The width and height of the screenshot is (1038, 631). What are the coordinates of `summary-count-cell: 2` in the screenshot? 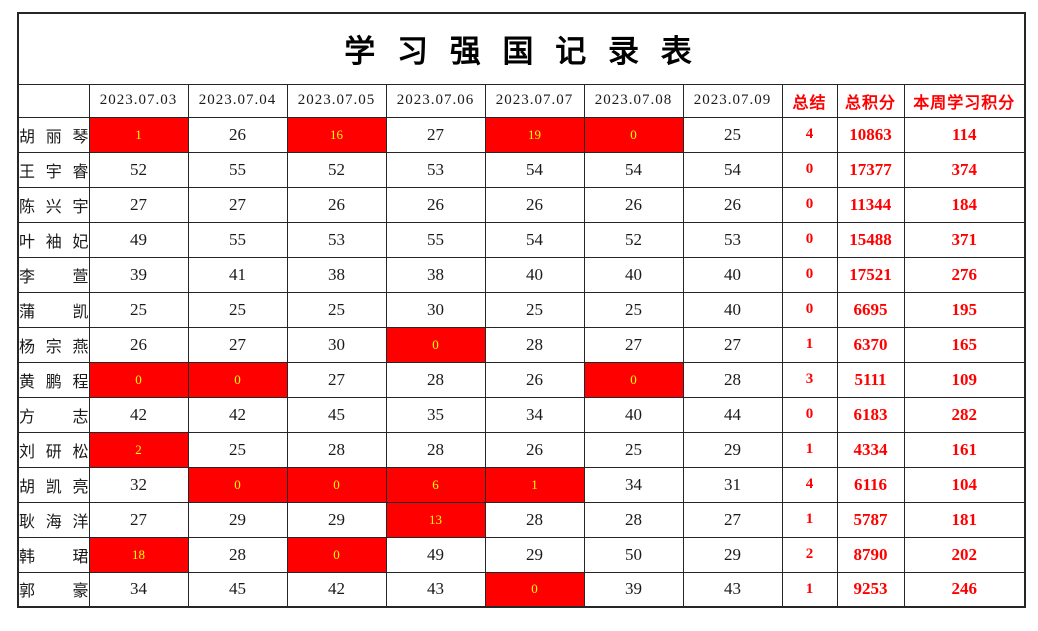 It's located at (809, 554).